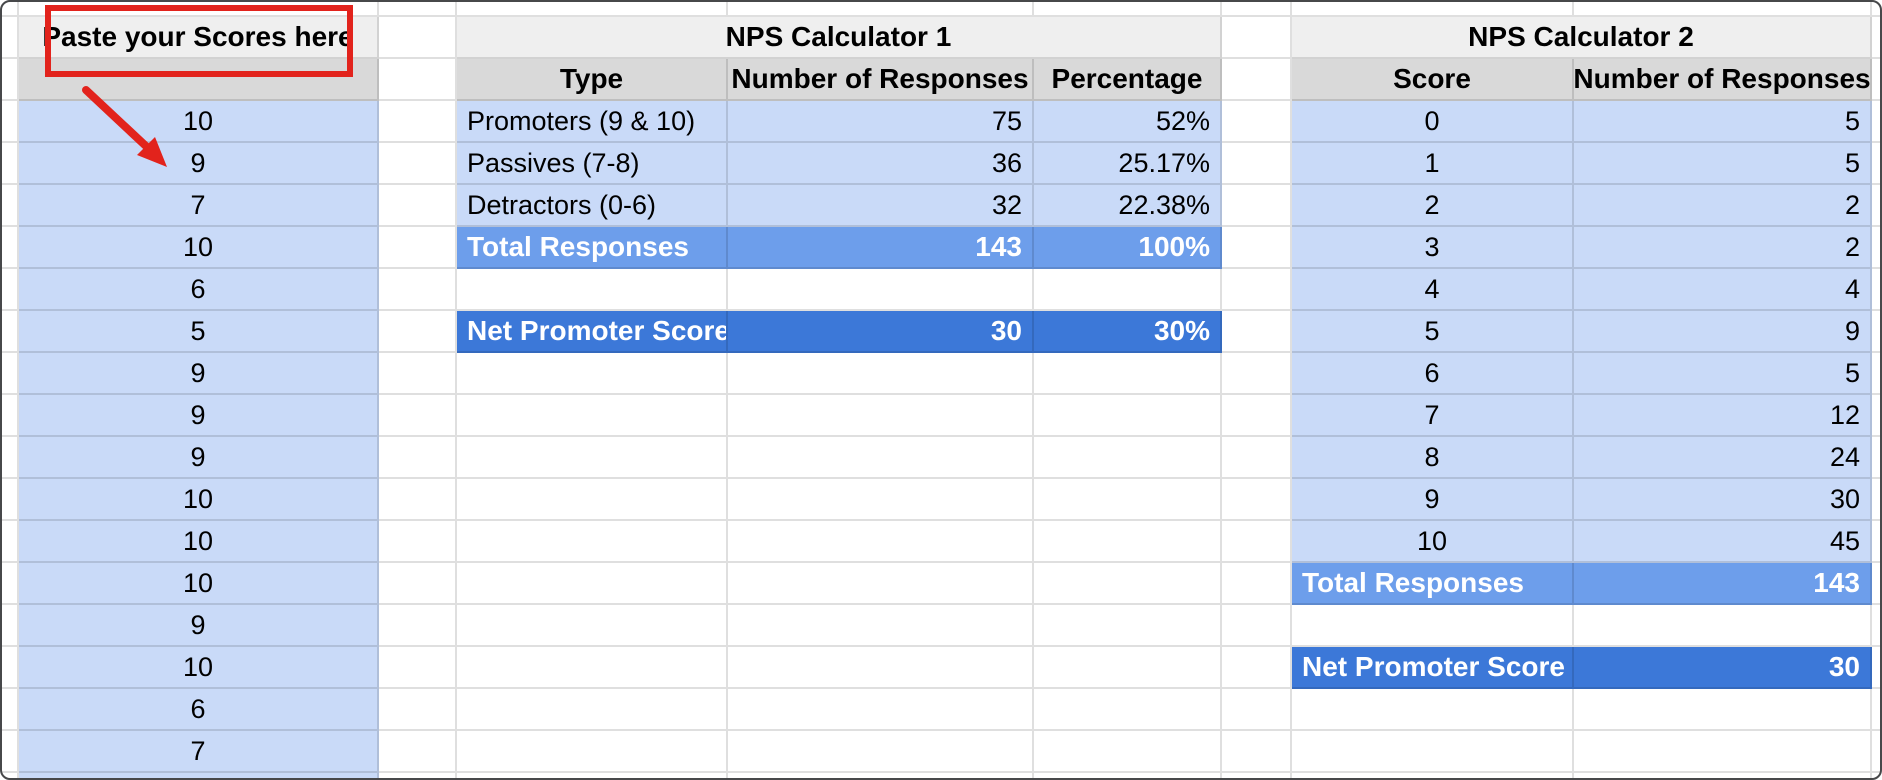  I want to click on calc1-header-type: Type, so click(592, 80).